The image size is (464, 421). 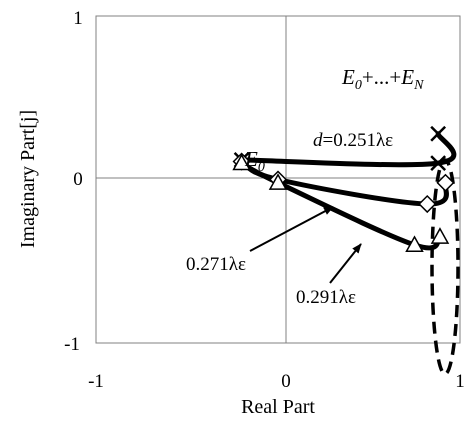 I want to click on series-line-d0251, so click(x=348, y=149).